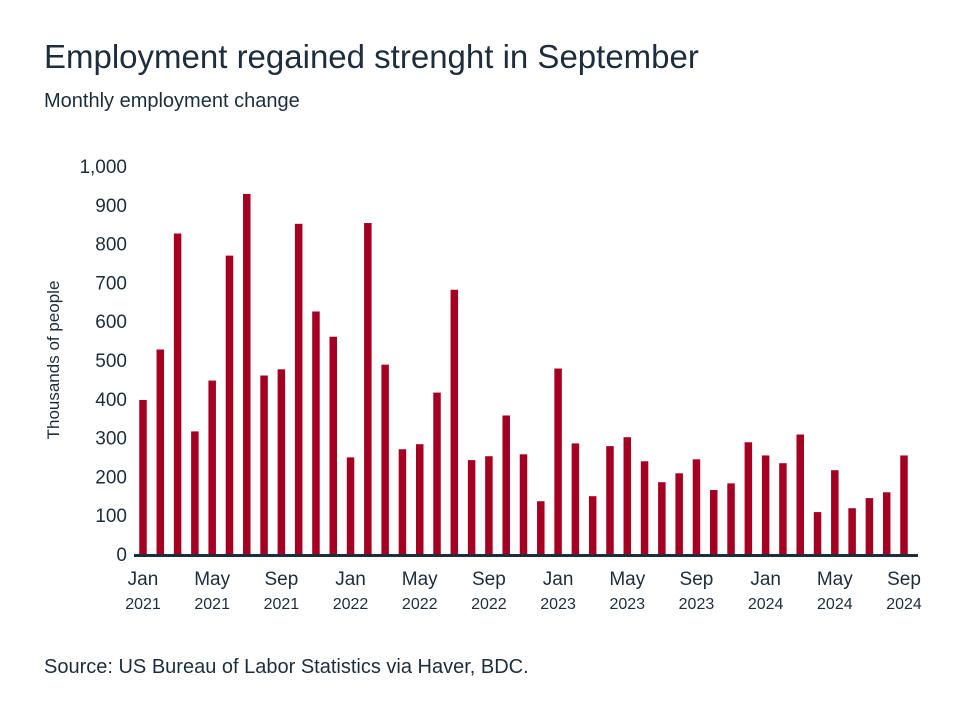 This screenshot has width=960, height=720. I want to click on bar-apr-2024, so click(817, 533).